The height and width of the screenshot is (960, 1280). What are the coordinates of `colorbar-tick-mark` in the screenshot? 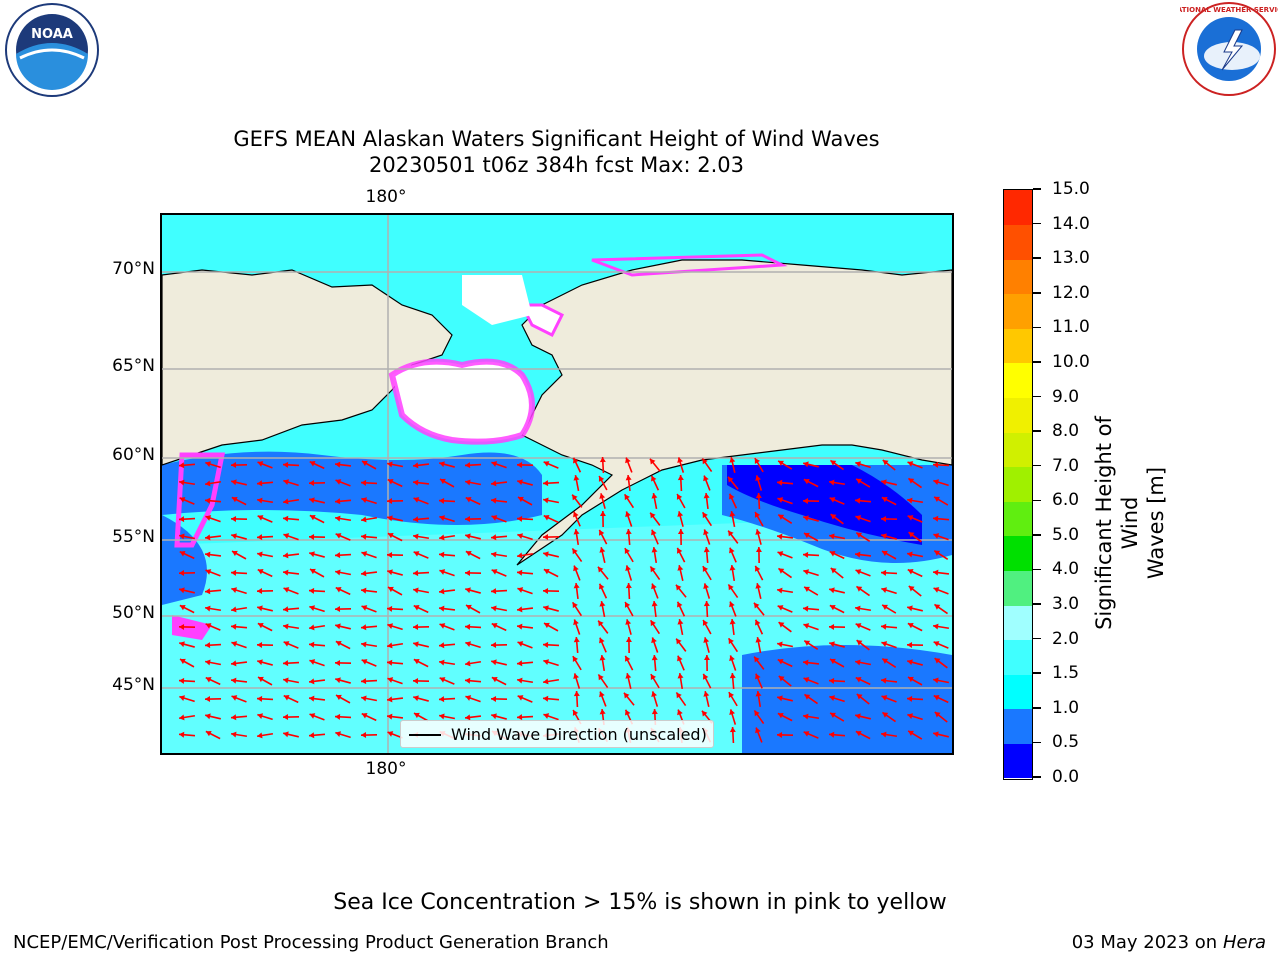 It's located at (1037, 431).